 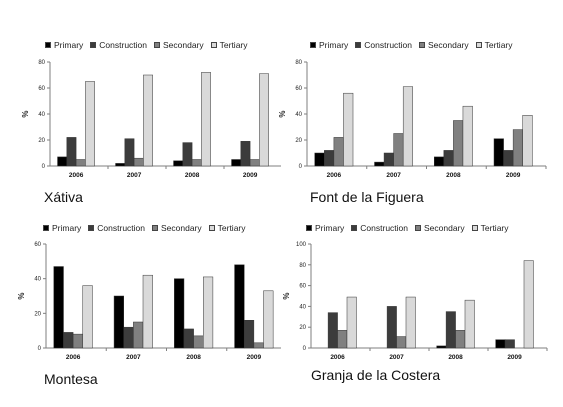 What do you see at coordinates (301, 245) in the screenshot?
I see `y-tick-label: 100` at bounding box center [301, 245].